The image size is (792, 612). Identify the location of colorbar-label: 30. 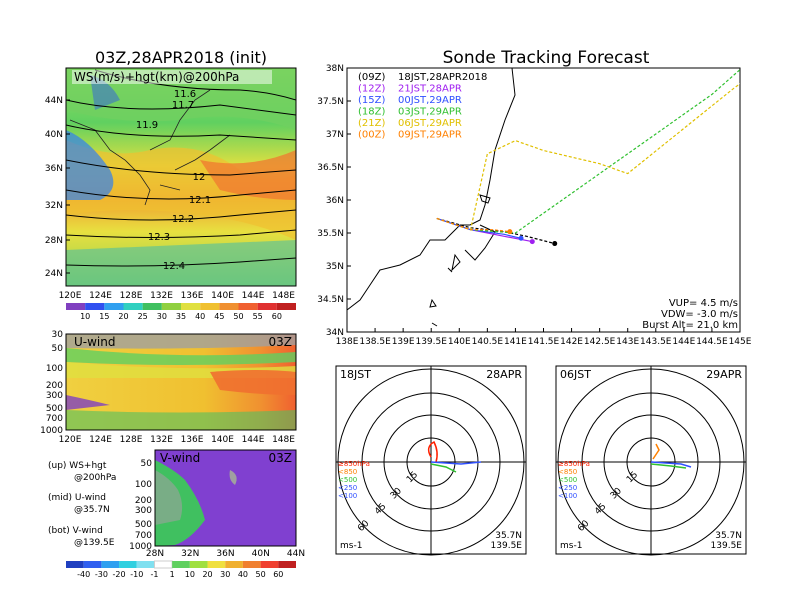
(225, 574).